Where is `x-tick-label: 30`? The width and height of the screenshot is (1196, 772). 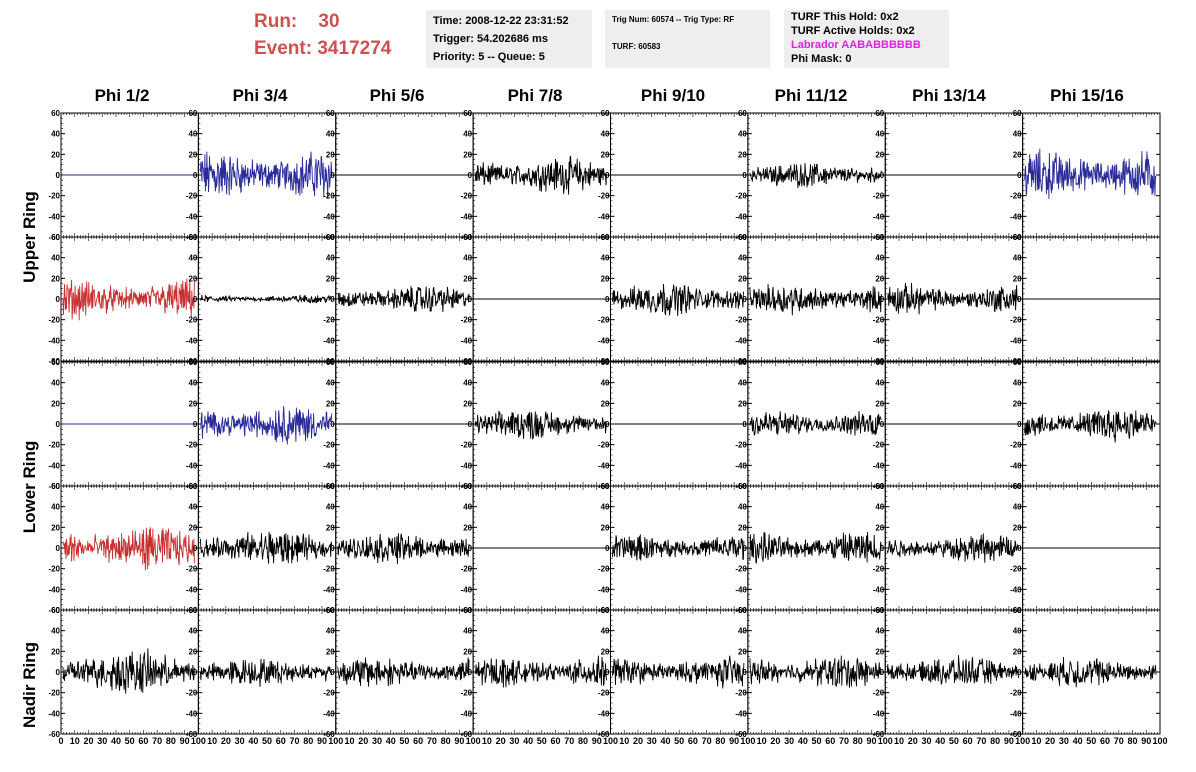 x-tick-label: 30 is located at coordinates (102, 741).